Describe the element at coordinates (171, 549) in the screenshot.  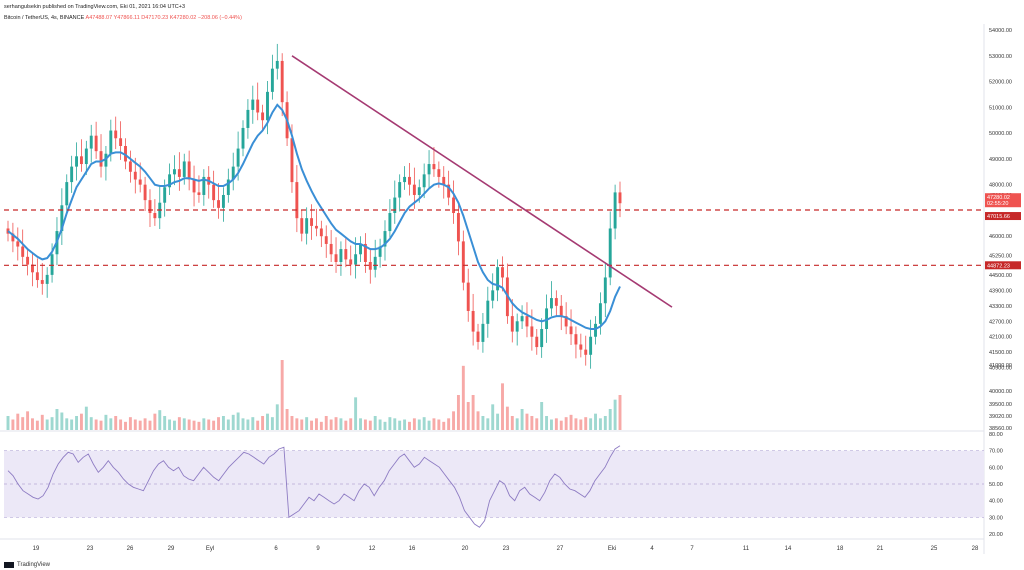
I see `time-tick-label: 29` at that location.